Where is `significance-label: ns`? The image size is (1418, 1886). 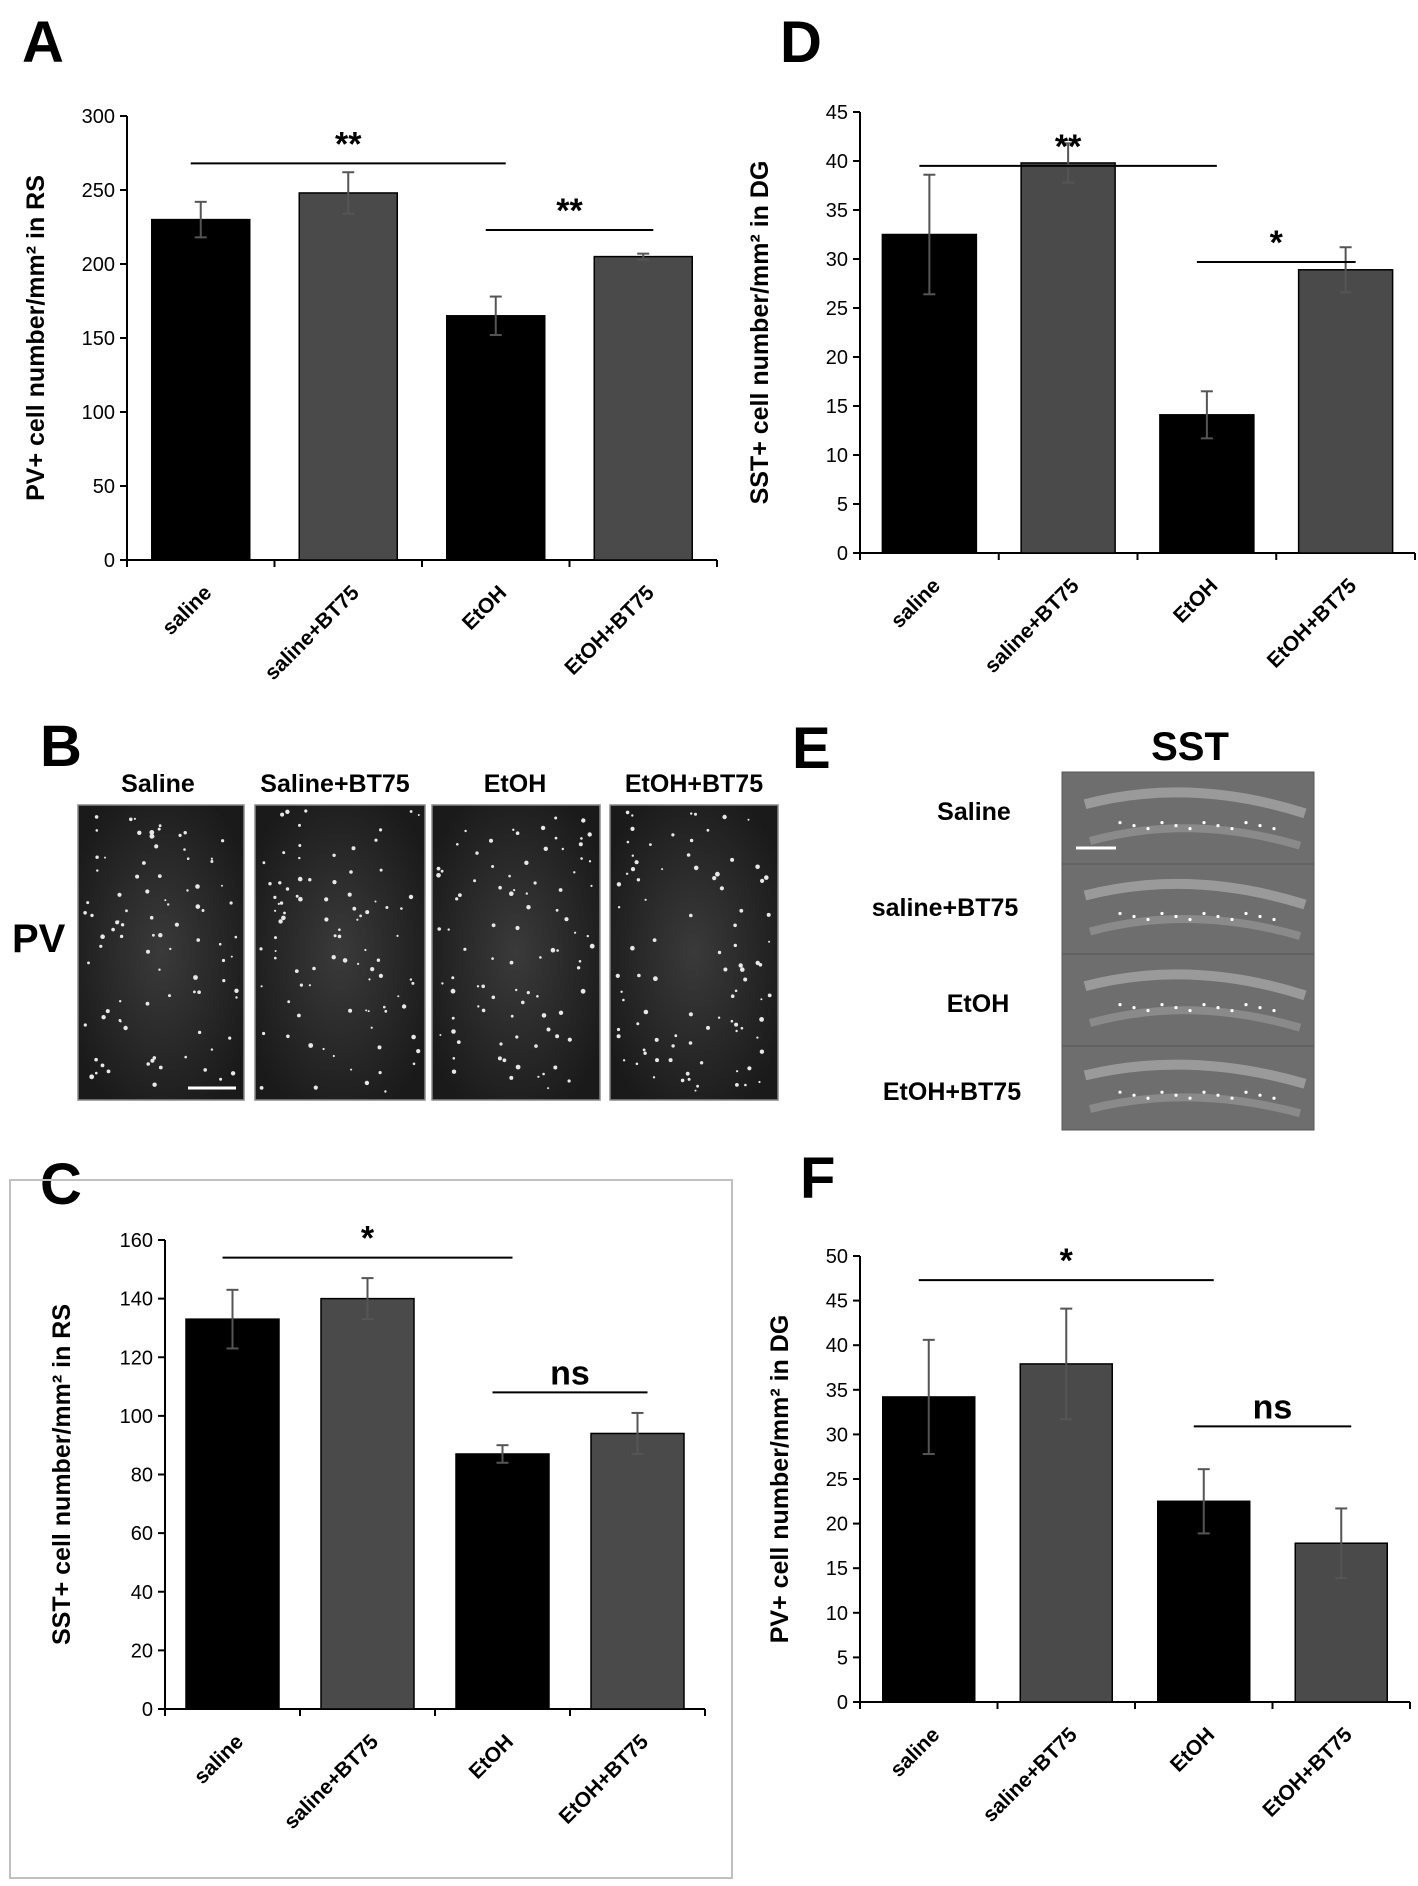
significance-label: ns is located at coordinates (570, 1373).